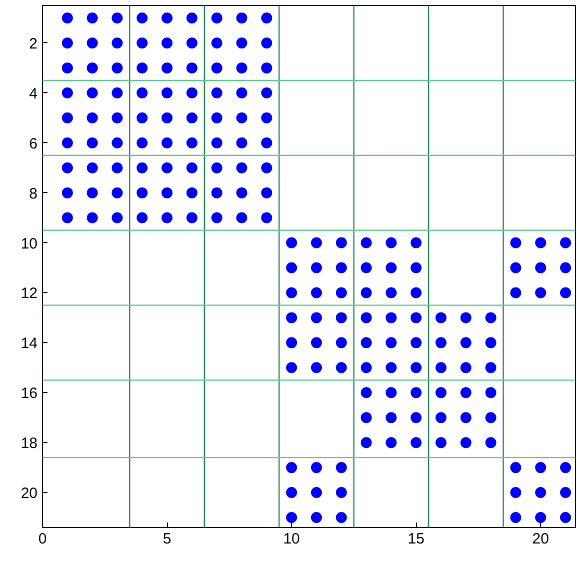  What do you see at coordinates (33, 43) in the screenshot?
I see `y-tick-label: 2` at bounding box center [33, 43].